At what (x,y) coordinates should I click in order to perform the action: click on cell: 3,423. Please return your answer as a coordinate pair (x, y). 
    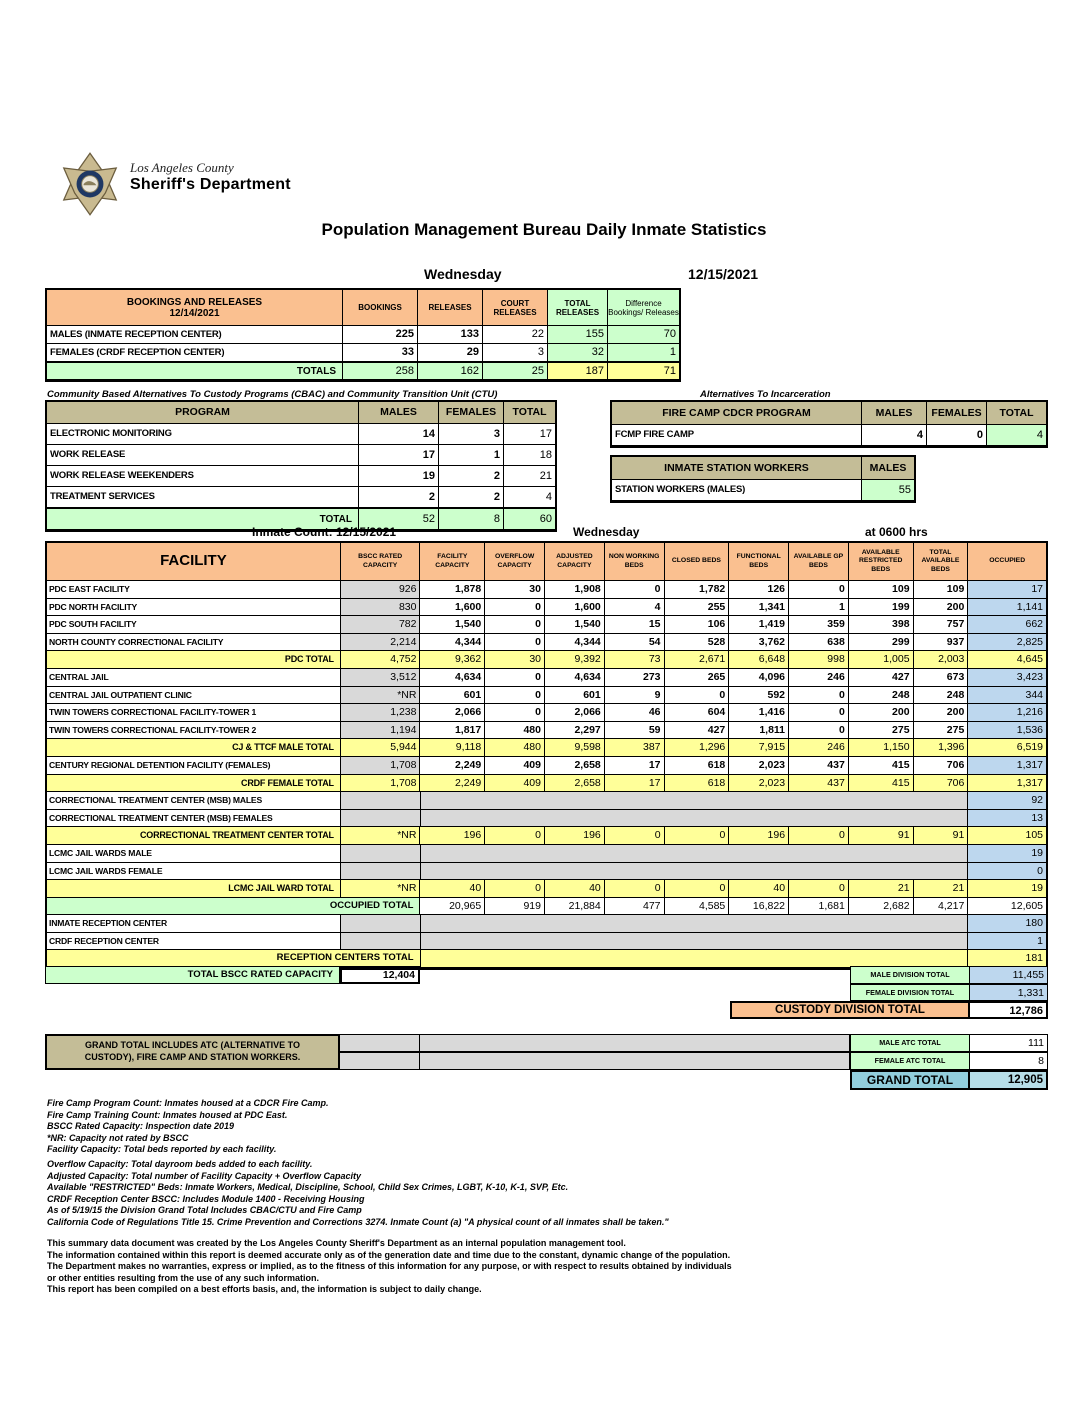
    Looking at the image, I should click on (1007, 677).